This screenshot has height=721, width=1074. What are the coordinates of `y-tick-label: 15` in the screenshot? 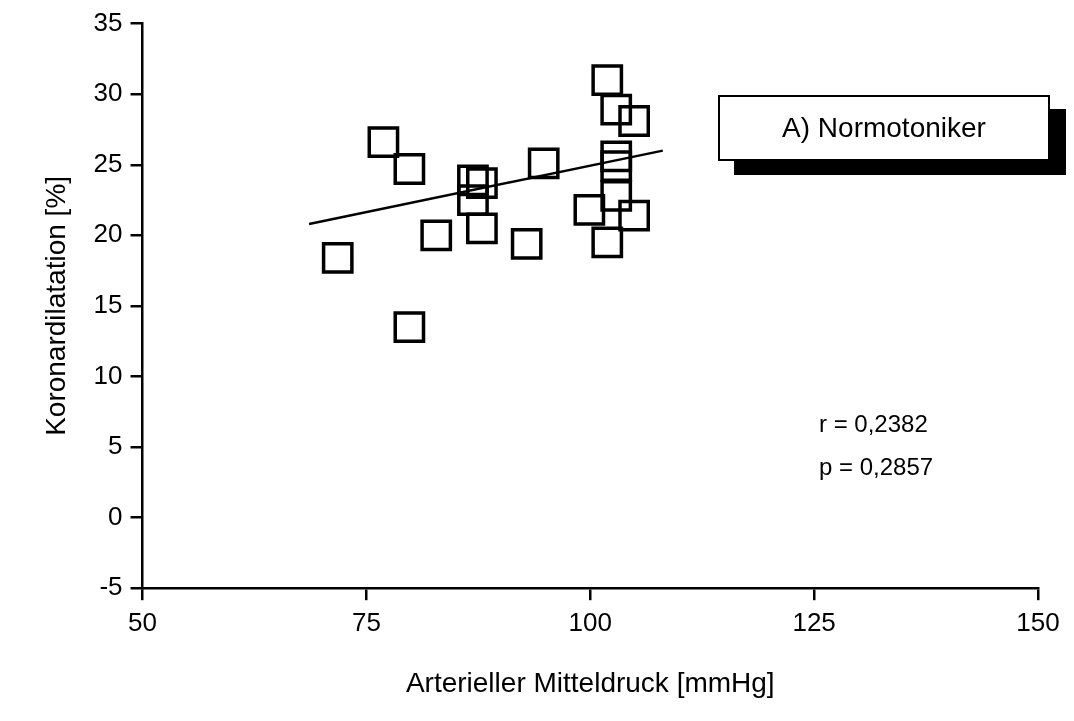 It's located at (108, 304).